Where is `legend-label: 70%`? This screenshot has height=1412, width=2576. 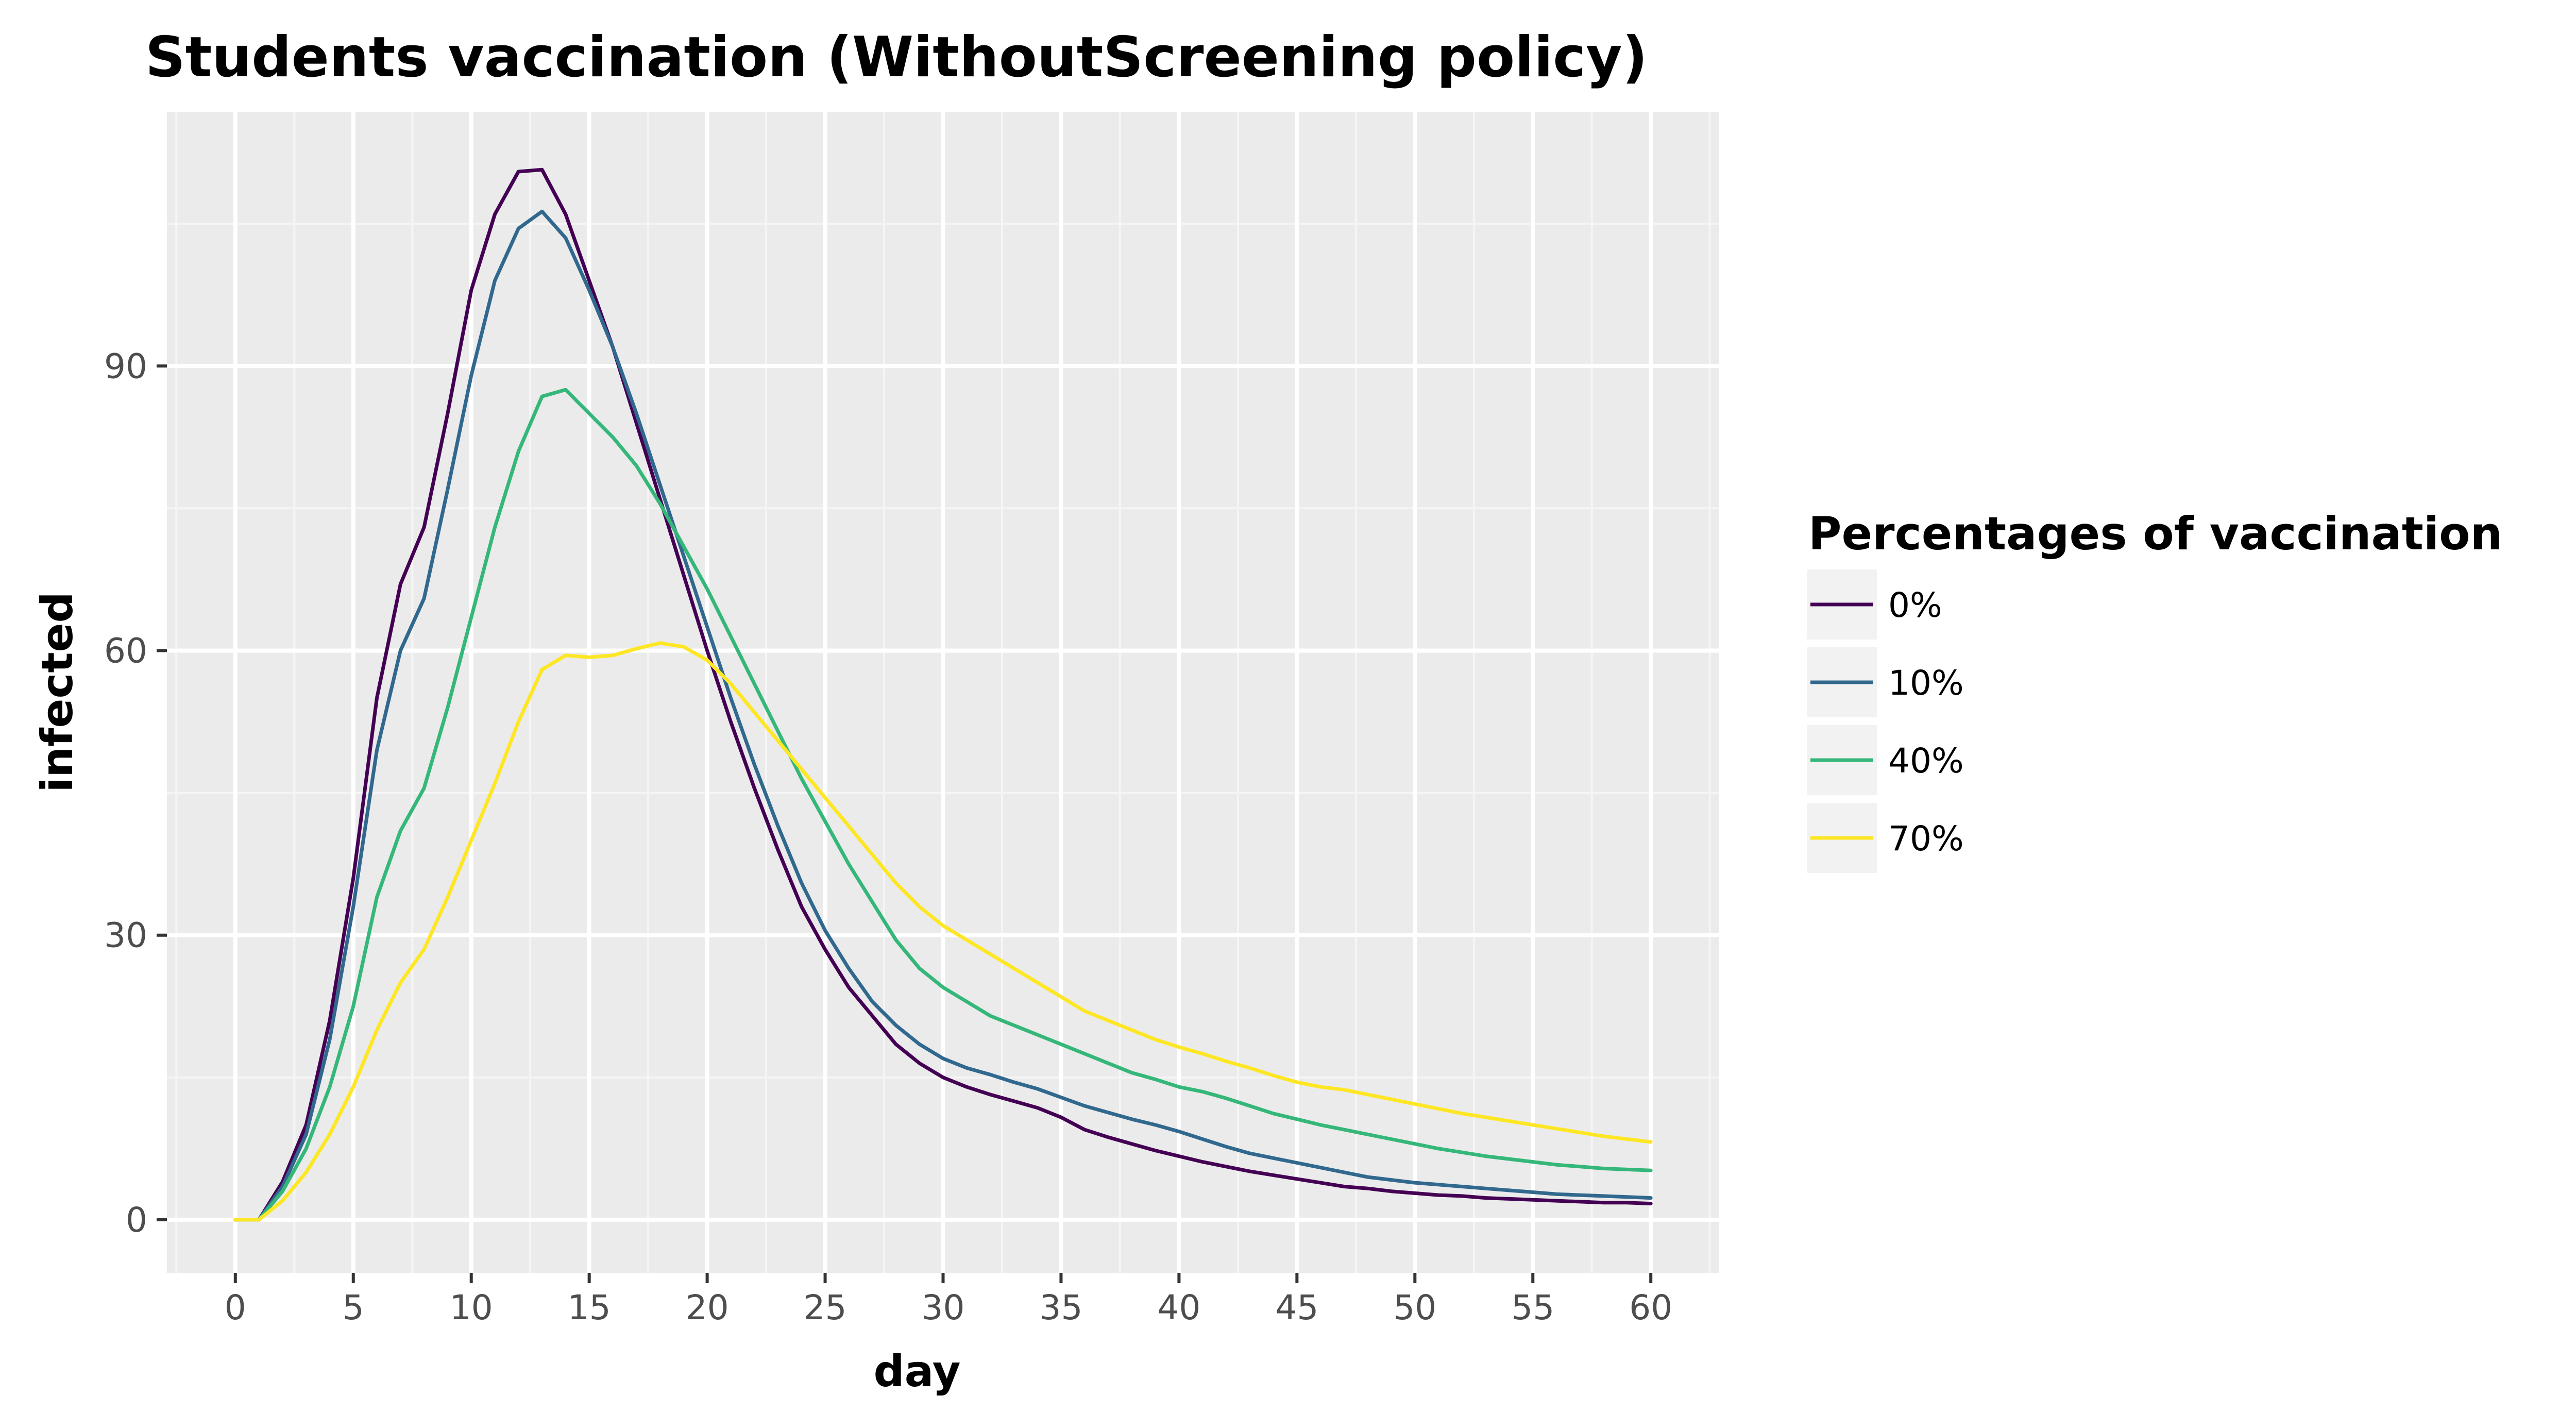 legend-label: 70% is located at coordinates (1926, 839).